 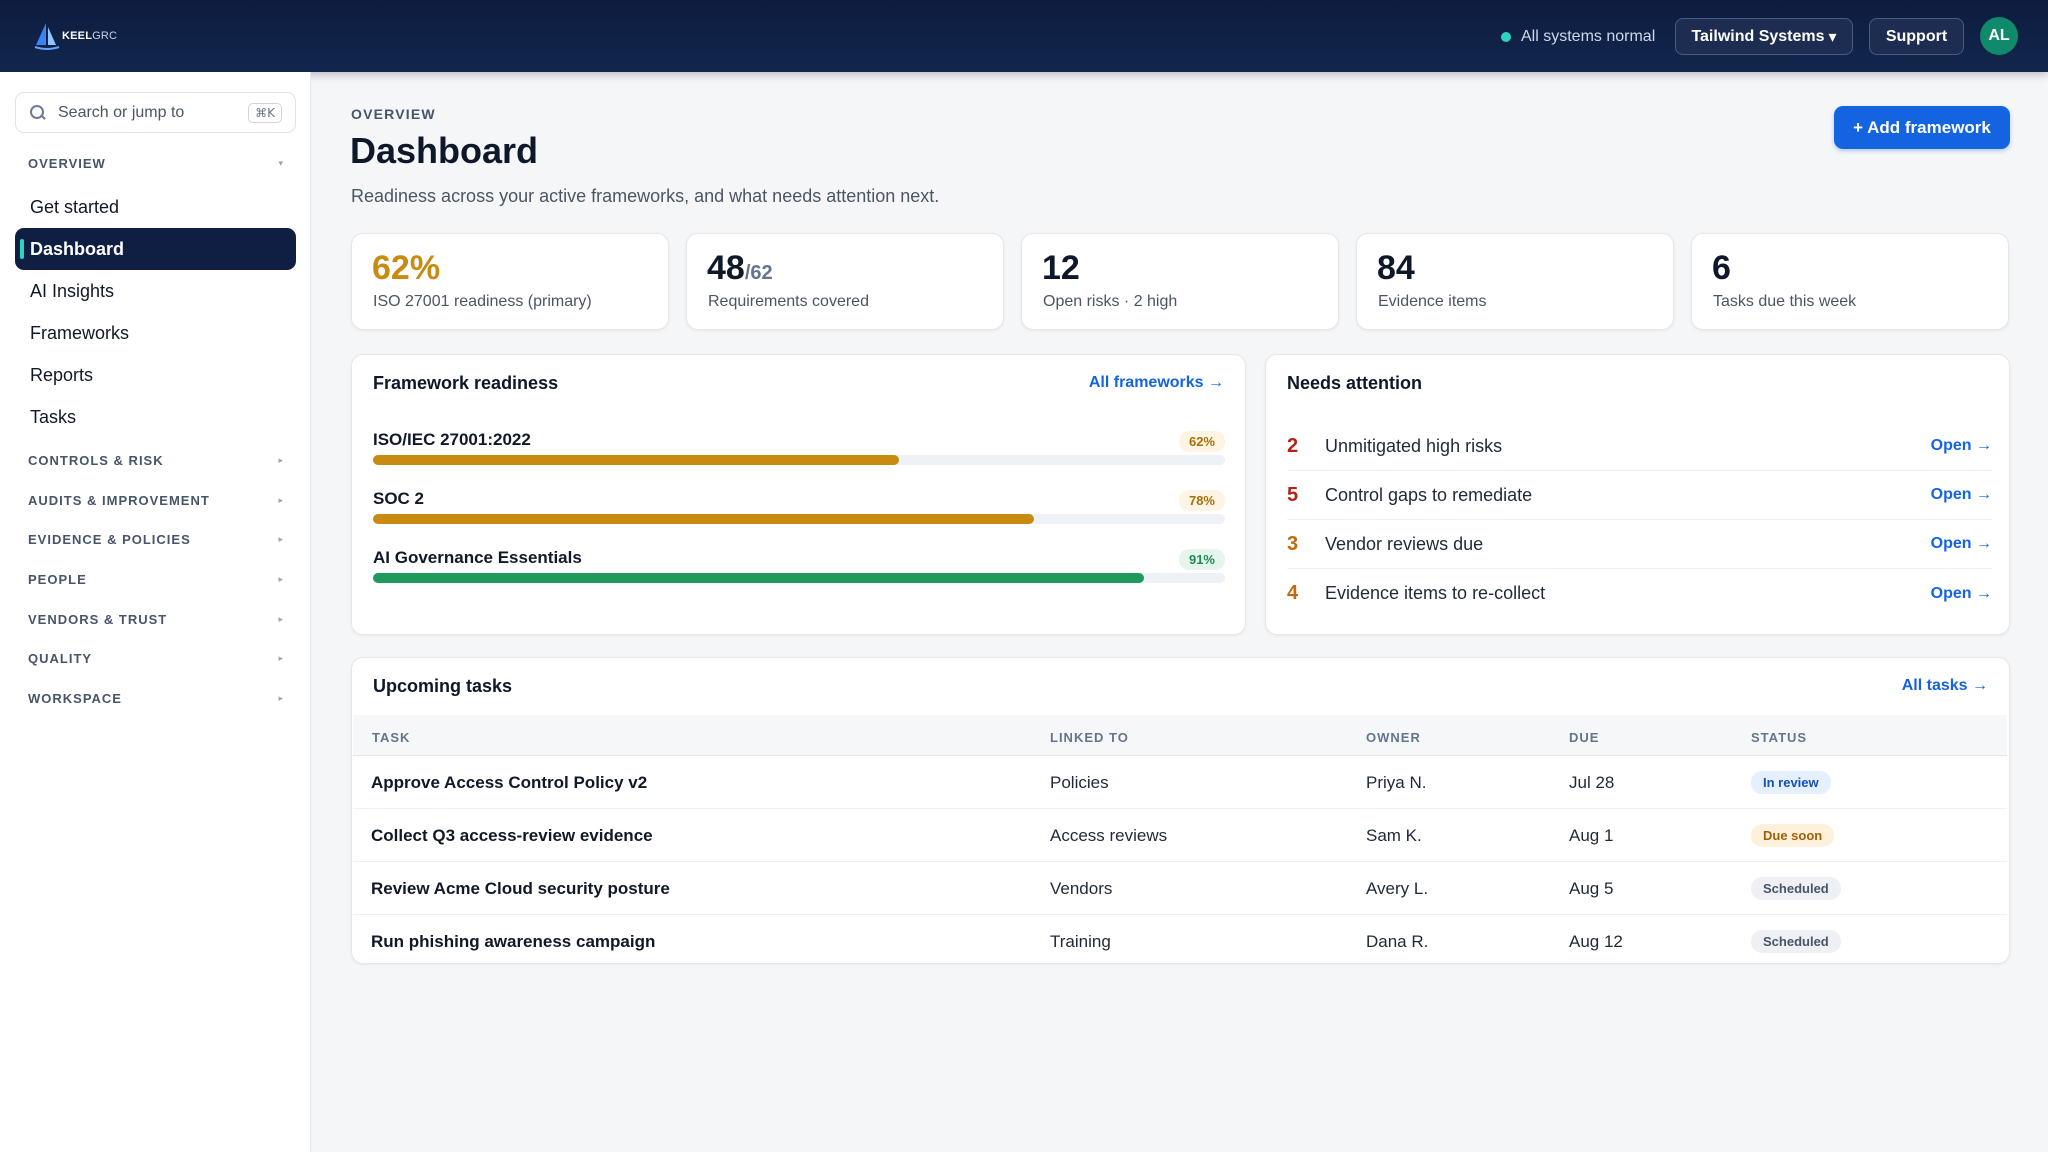 What do you see at coordinates (156, 539) in the screenshot?
I see `sidebar-section-evidence: EVIDENCE & POLICIES ▸` at bounding box center [156, 539].